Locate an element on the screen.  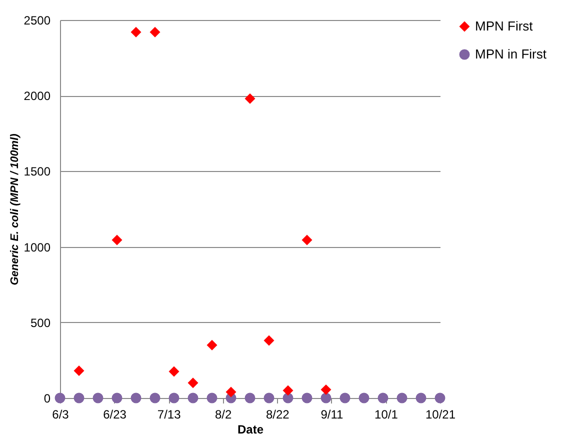
y-tick-label: 1000 is located at coordinates (37, 247).